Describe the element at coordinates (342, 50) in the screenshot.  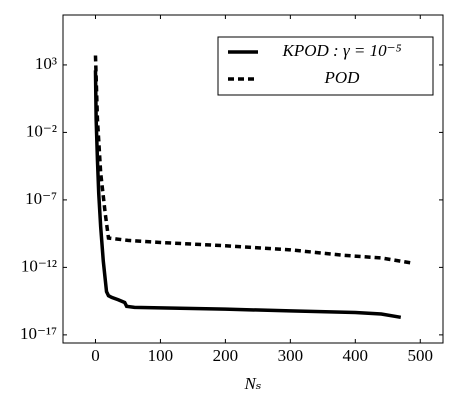
I see `legend-label: KPOD : γ = 10⁻⁵` at that location.